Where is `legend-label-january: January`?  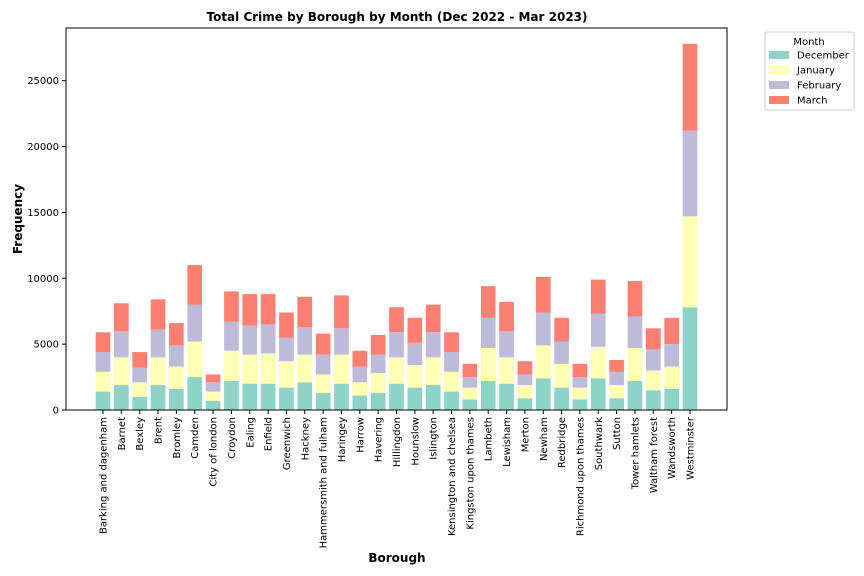 legend-label-january: January is located at coordinates (815, 71).